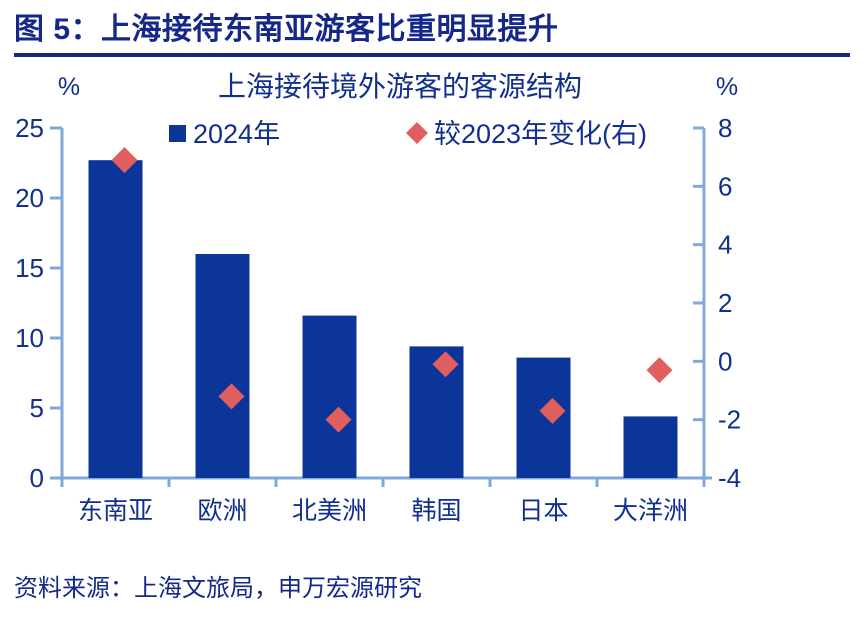 Image resolution: width=864 pixels, height=618 pixels. What do you see at coordinates (650, 447) in the screenshot?
I see `bar-大洋洲` at bounding box center [650, 447].